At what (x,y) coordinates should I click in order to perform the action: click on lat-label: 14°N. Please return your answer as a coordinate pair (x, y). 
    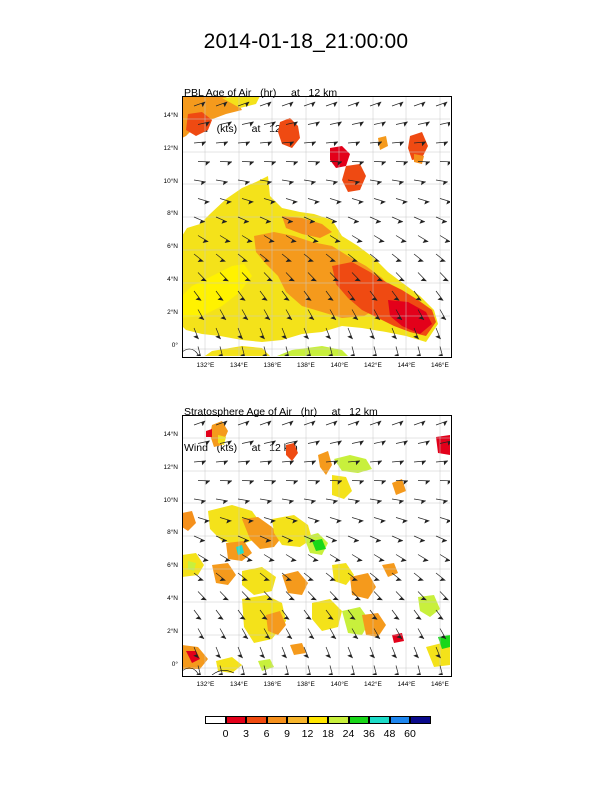
    Looking at the image, I should click on (170, 115).